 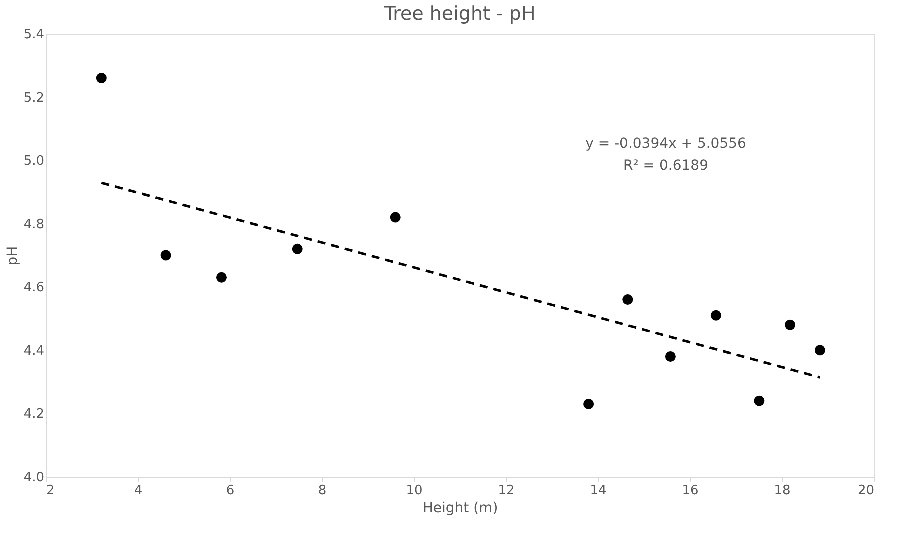 I want to click on y-tick-label: 5.2, so click(x=34, y=98).